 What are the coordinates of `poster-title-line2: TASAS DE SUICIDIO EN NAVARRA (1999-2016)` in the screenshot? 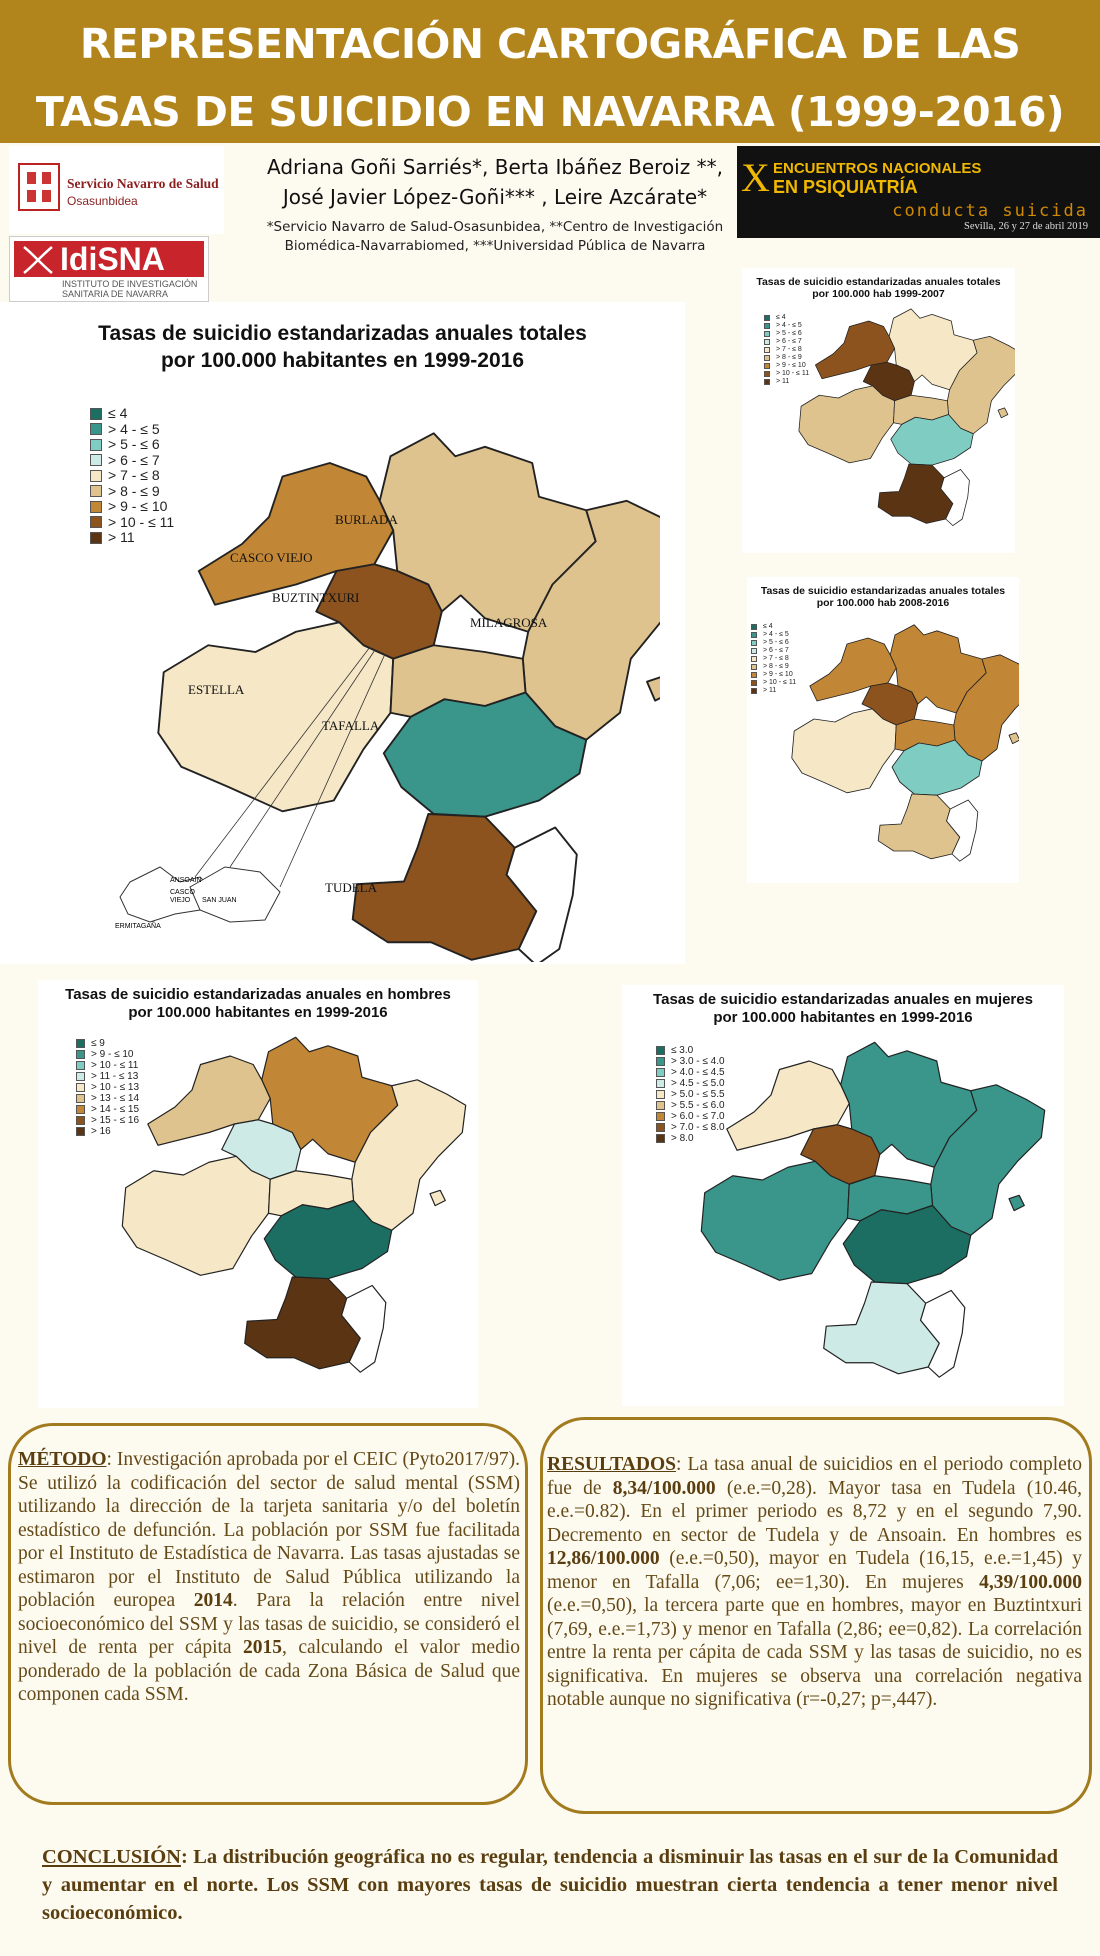 It's located at (550, 112).